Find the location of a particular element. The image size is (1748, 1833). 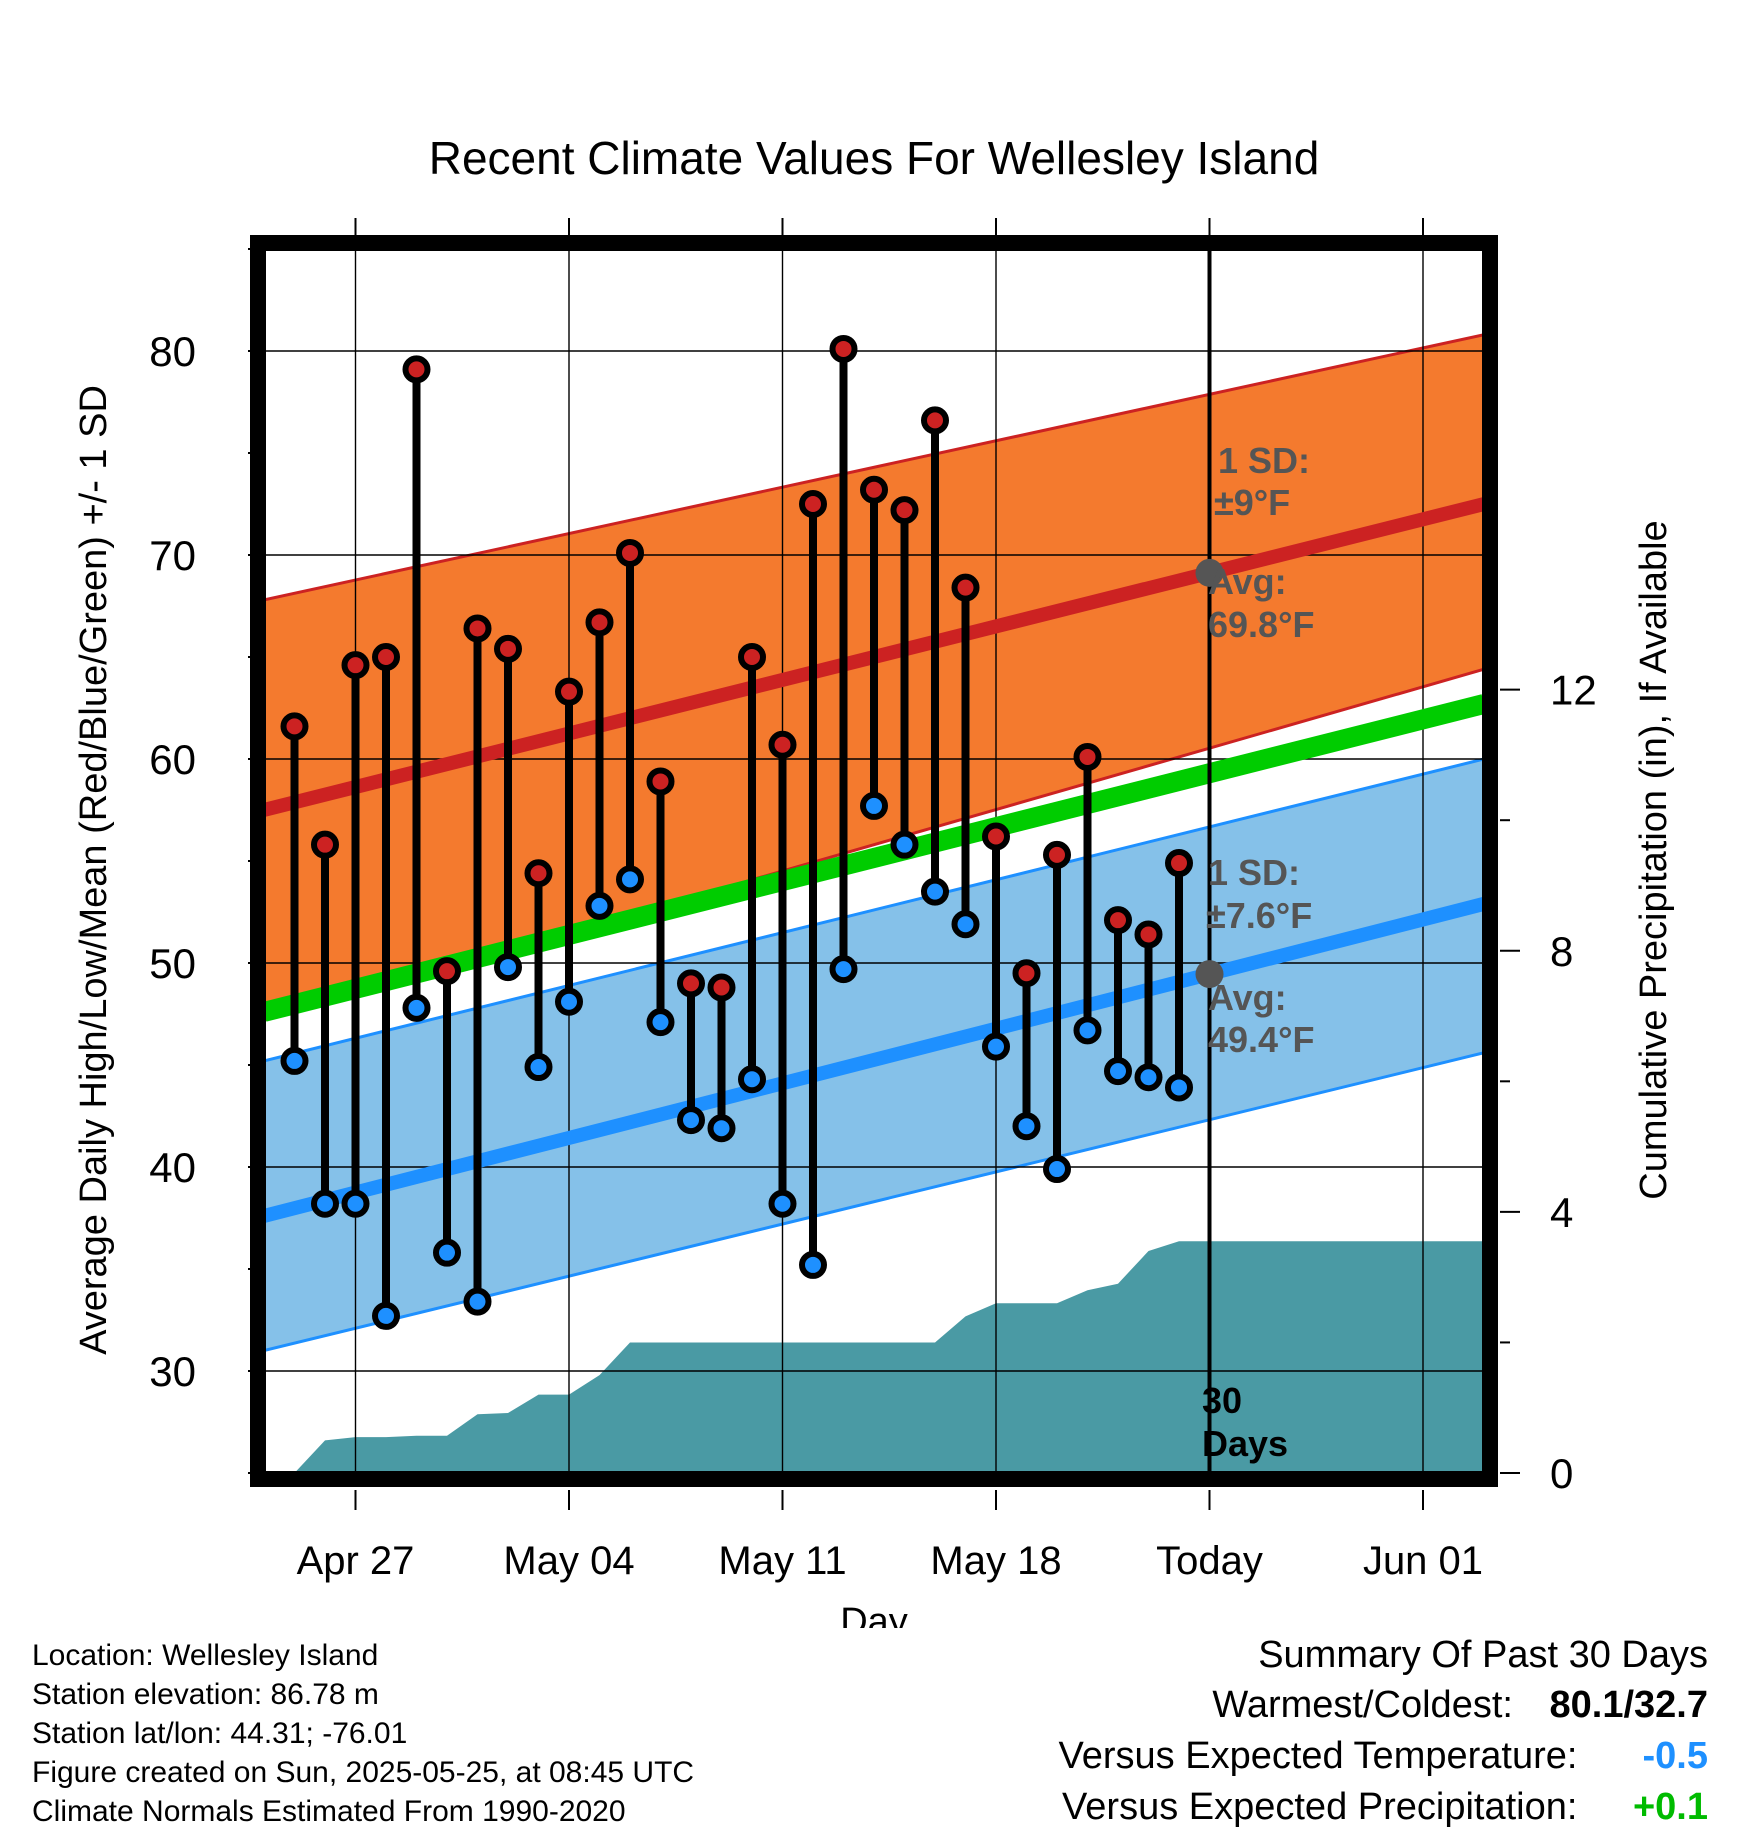

low-band-upper-edge is located at coordinates (874, 910).